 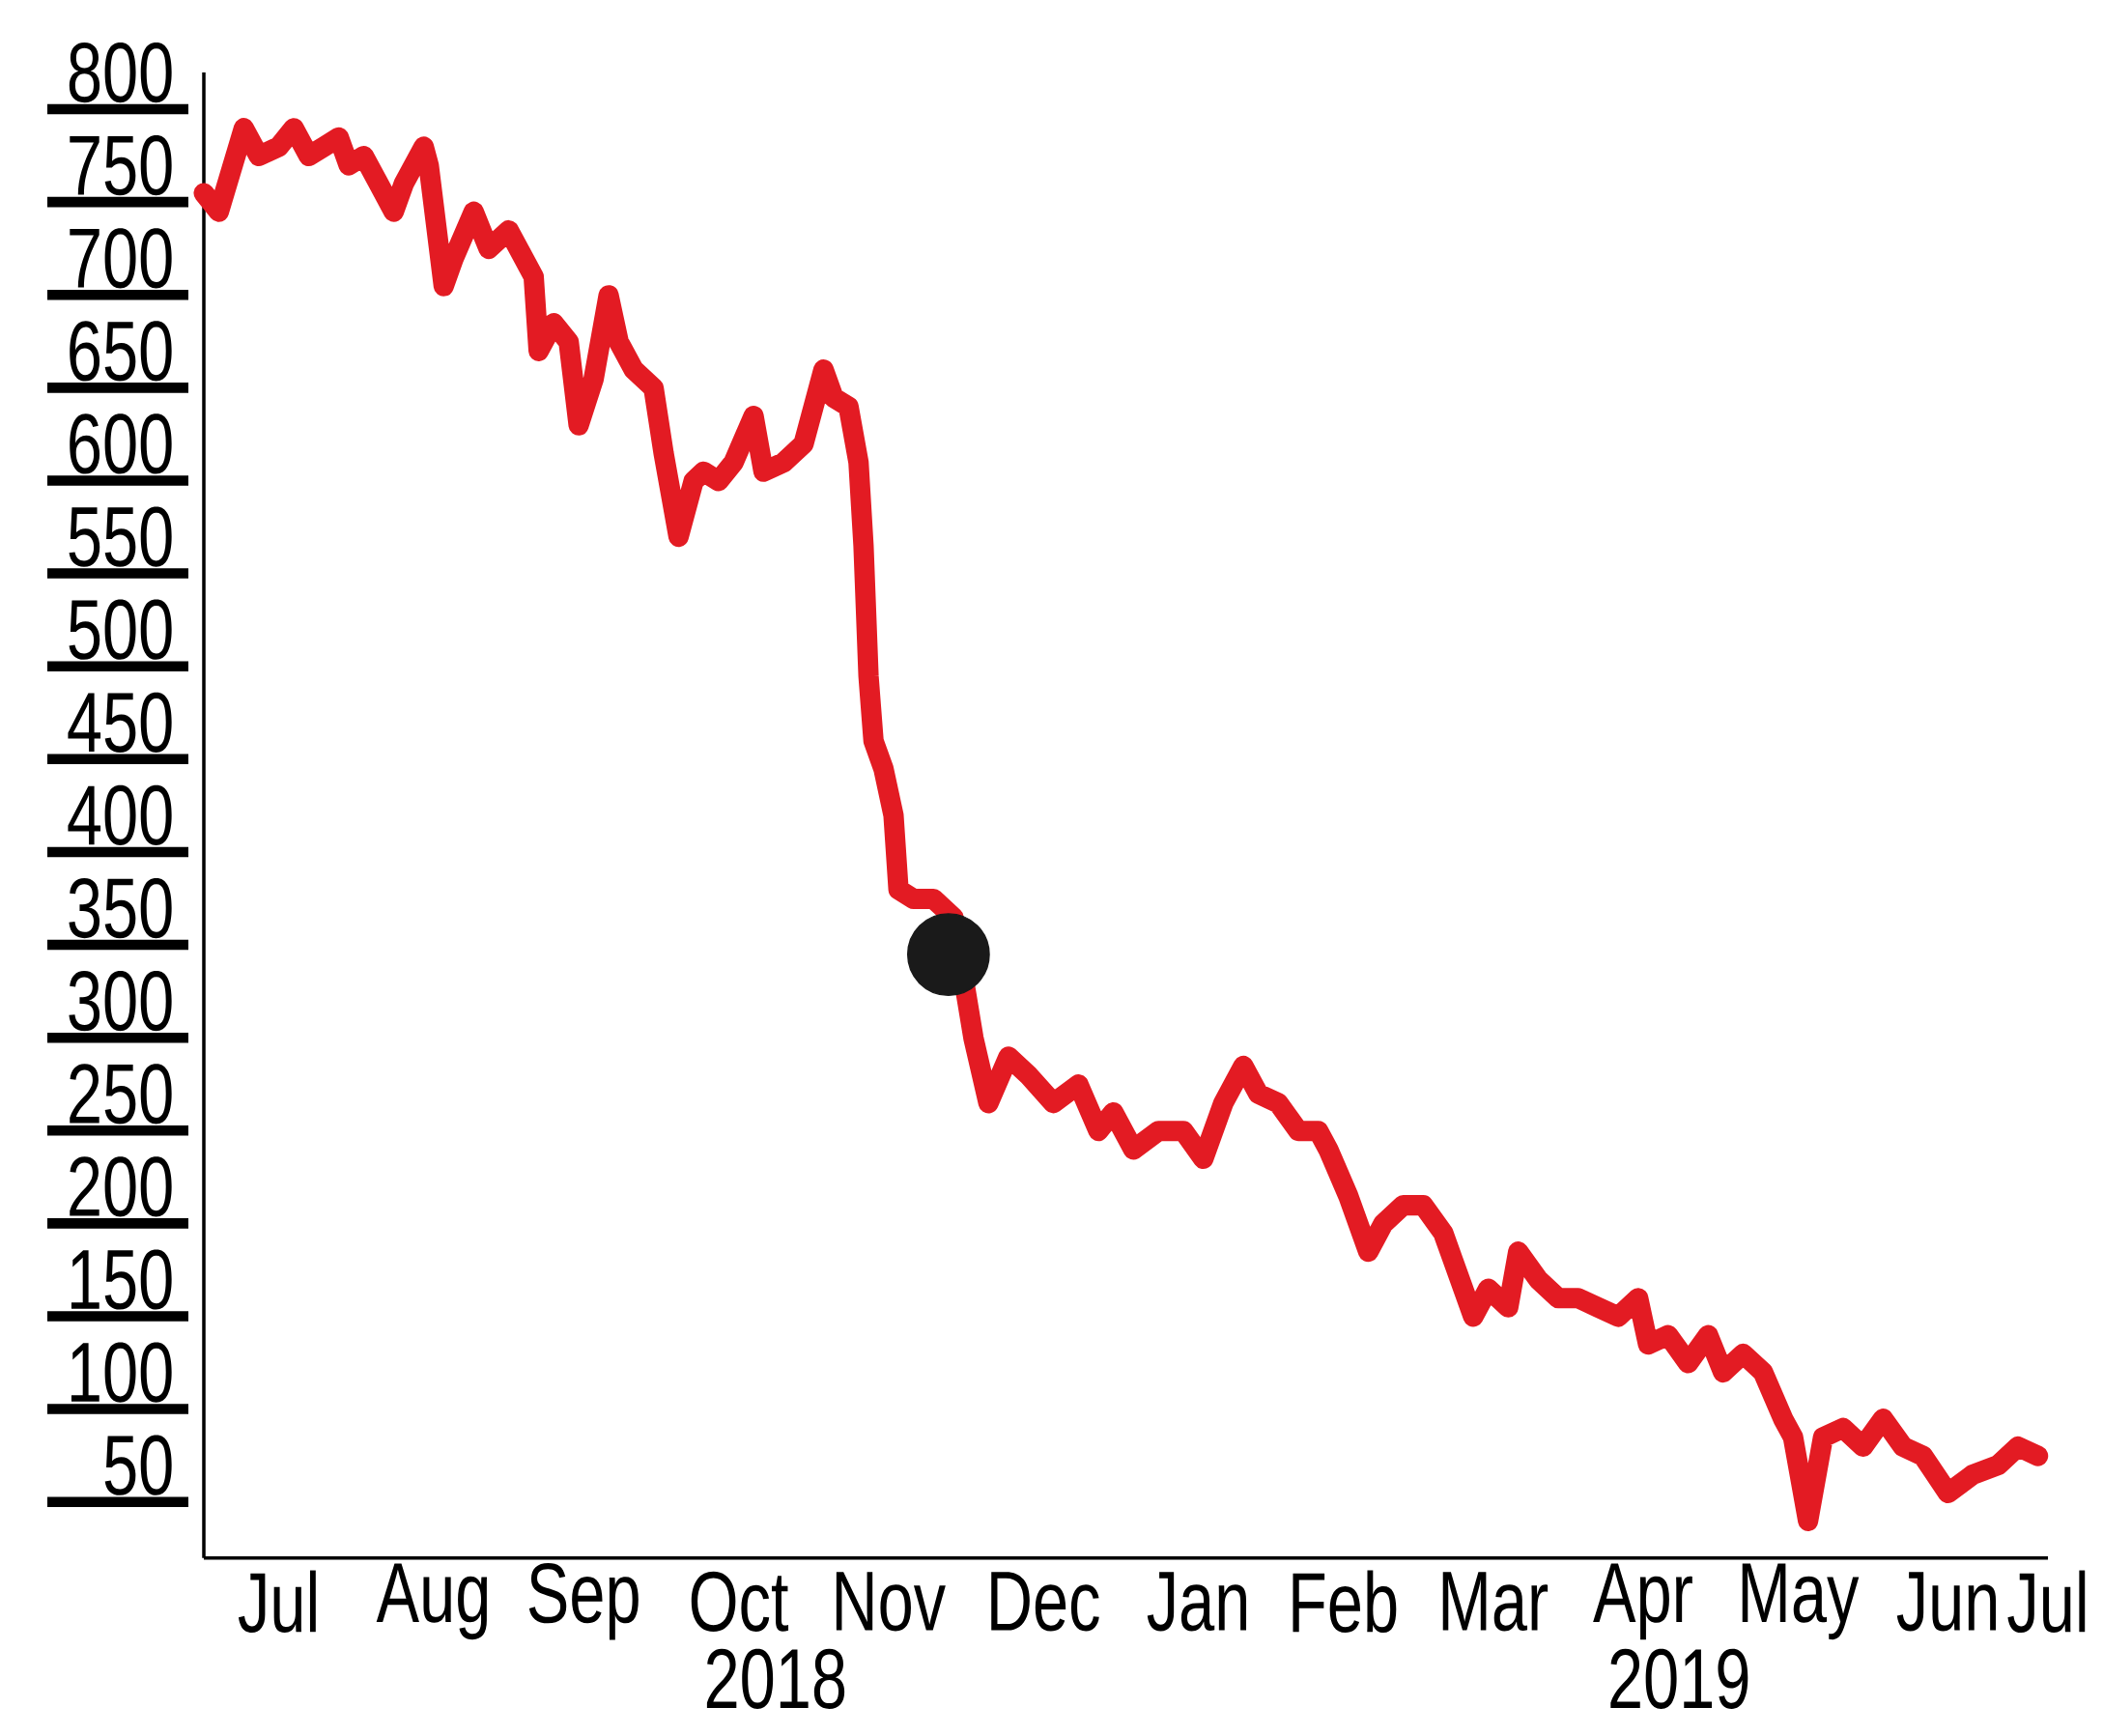 What do you see at coordinates (891, 1602) in the screenshot?
I see `x-tick-label: Nov` at bounding box center [891, 1602].